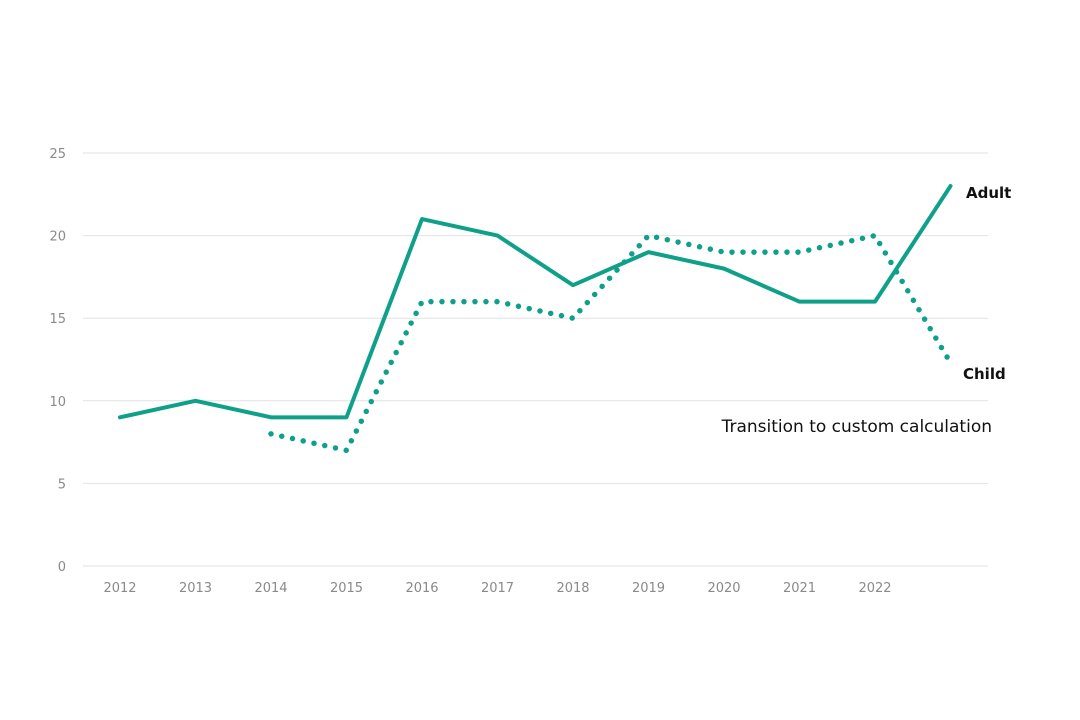 Image resolution: width=1080 pixels, height=720 pixels. Describe the element at coordinates (346, 588) in the screenshot. I see `x-tick-label: 2015` at that location.